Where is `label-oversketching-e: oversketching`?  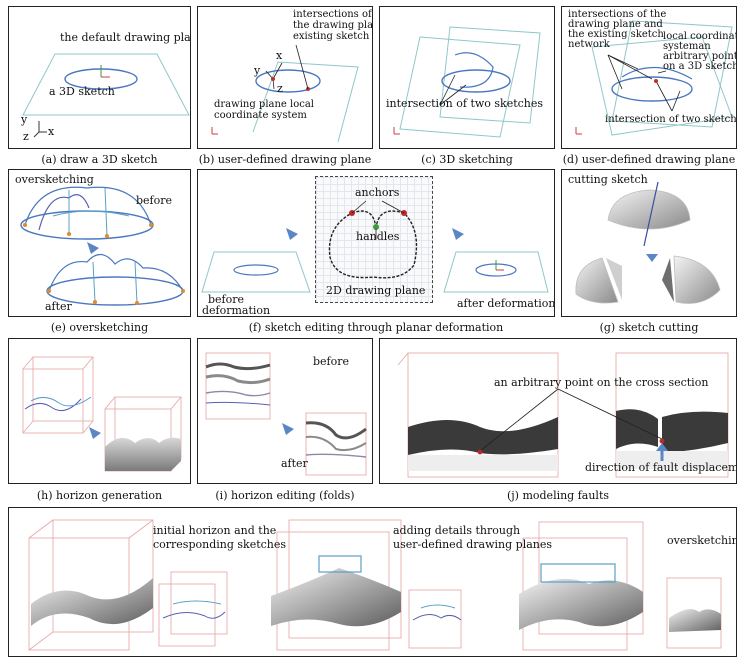
label-oversketching-e: oversketching is located at coordinates (54, 179).